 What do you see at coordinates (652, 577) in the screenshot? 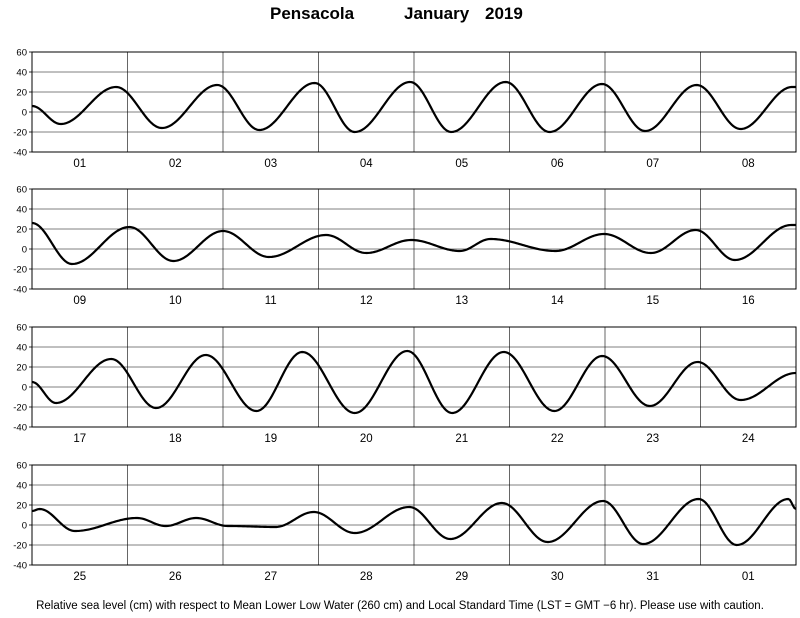
I see `day-label: 31` at bounding box center [652, 577].